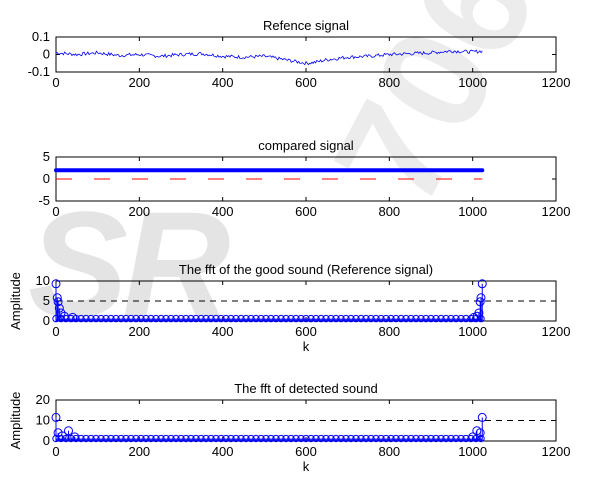  What do you see at coordinates (306, 54) in the screenshot?
I see `axes-box` at bounding box center [306, 54].